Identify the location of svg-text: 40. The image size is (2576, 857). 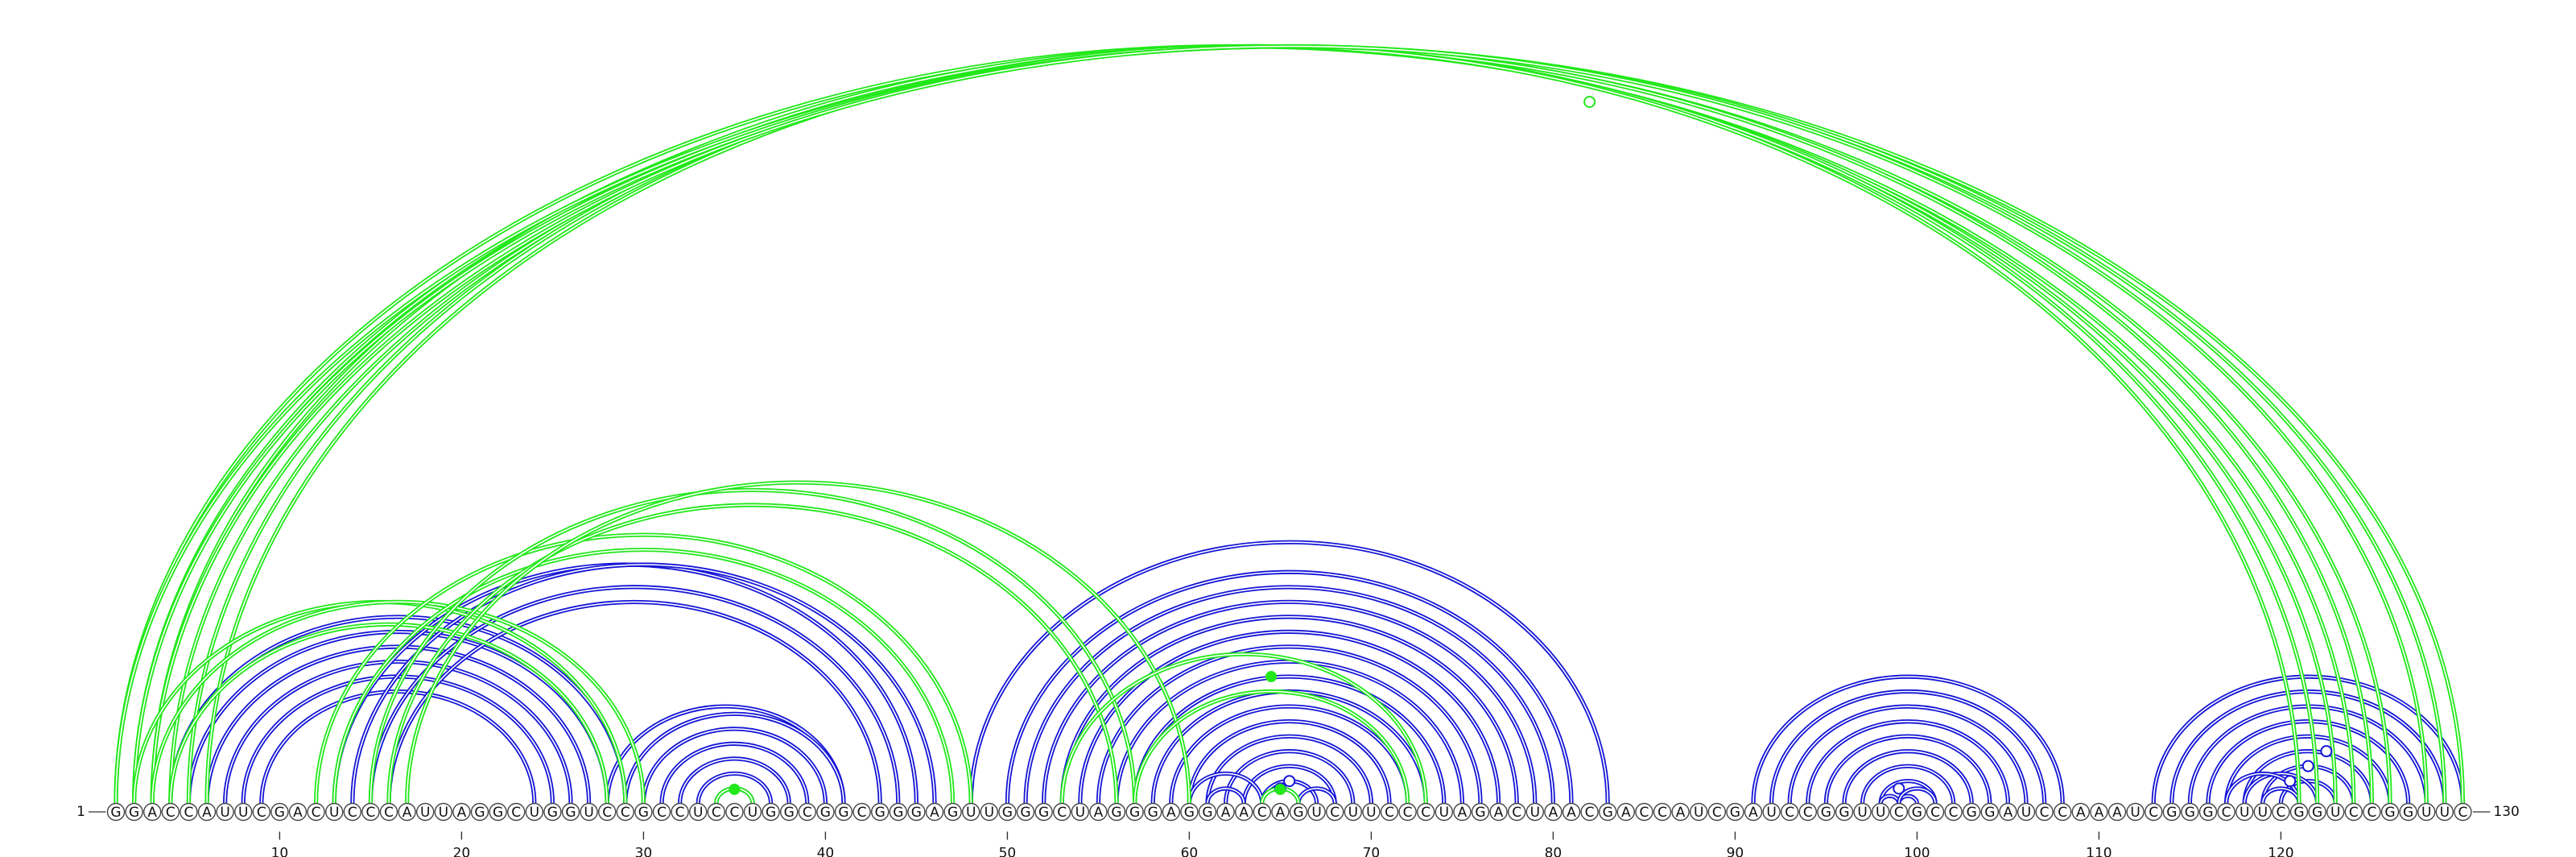
(826, 851).